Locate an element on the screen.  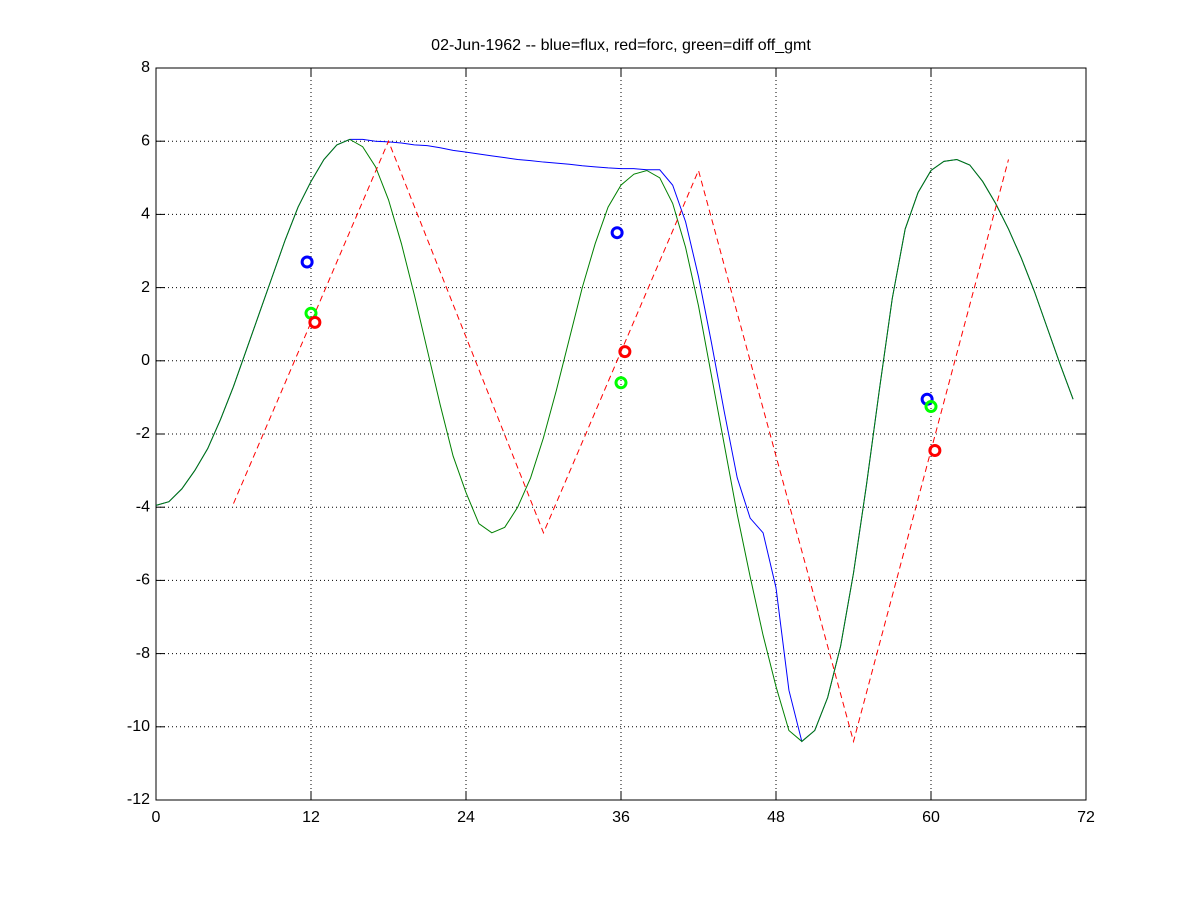
x-tick-label: 48 is located at coordinates (776, 817).